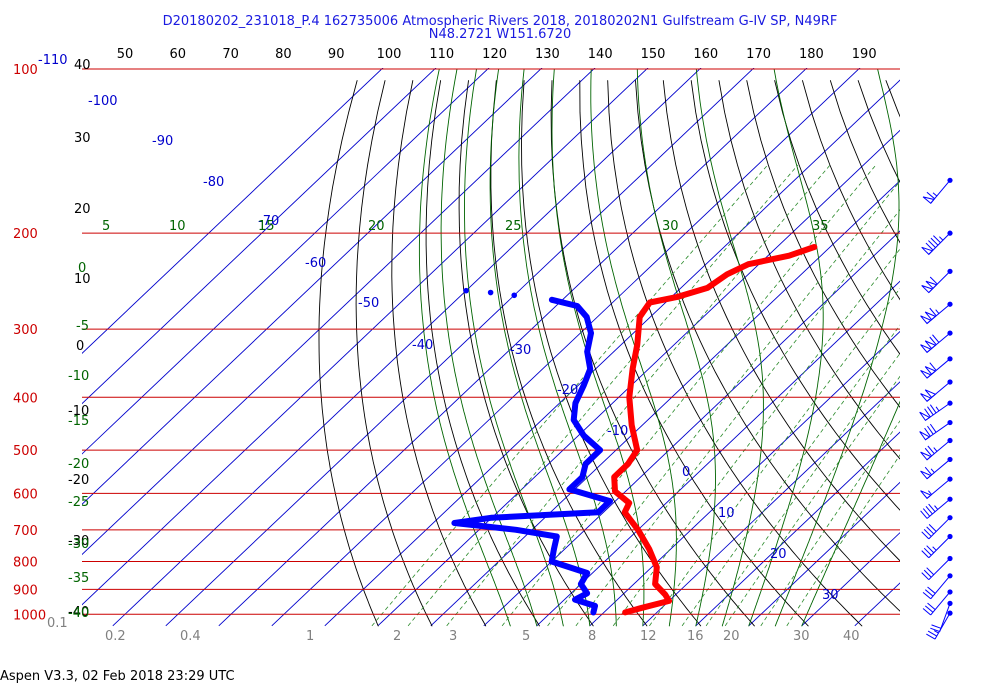 The width and height of the screenshot is (1000, 700). I want to click on top-temp-tick-label: 120, so click(494, 54).